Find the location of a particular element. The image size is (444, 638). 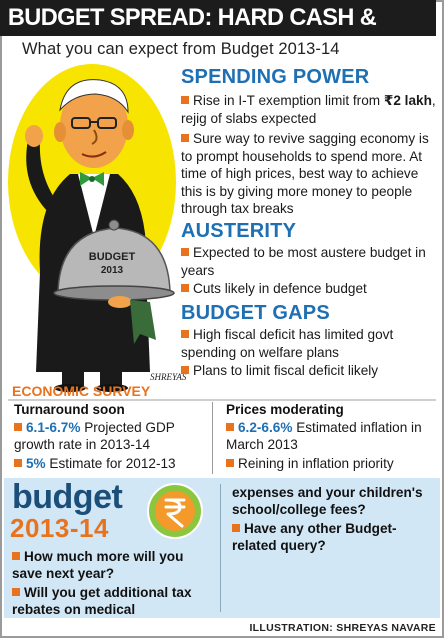

economic-survey-title: ECONOMIC SURVEY is located at coordinates (81, 391).